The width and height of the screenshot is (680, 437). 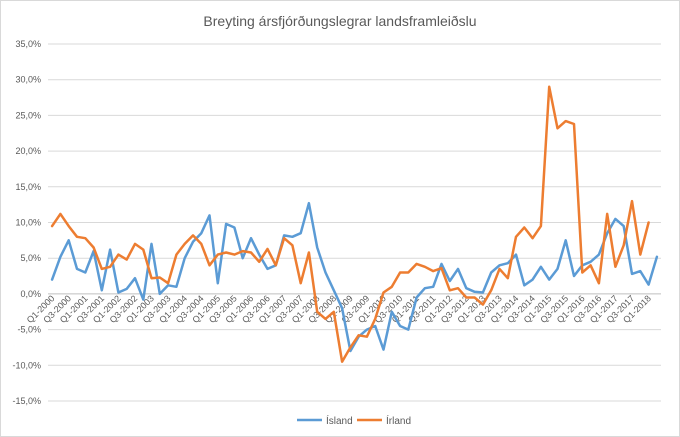 I want to click on y-tick-label: 25,0%, so click(x=28, y=115).